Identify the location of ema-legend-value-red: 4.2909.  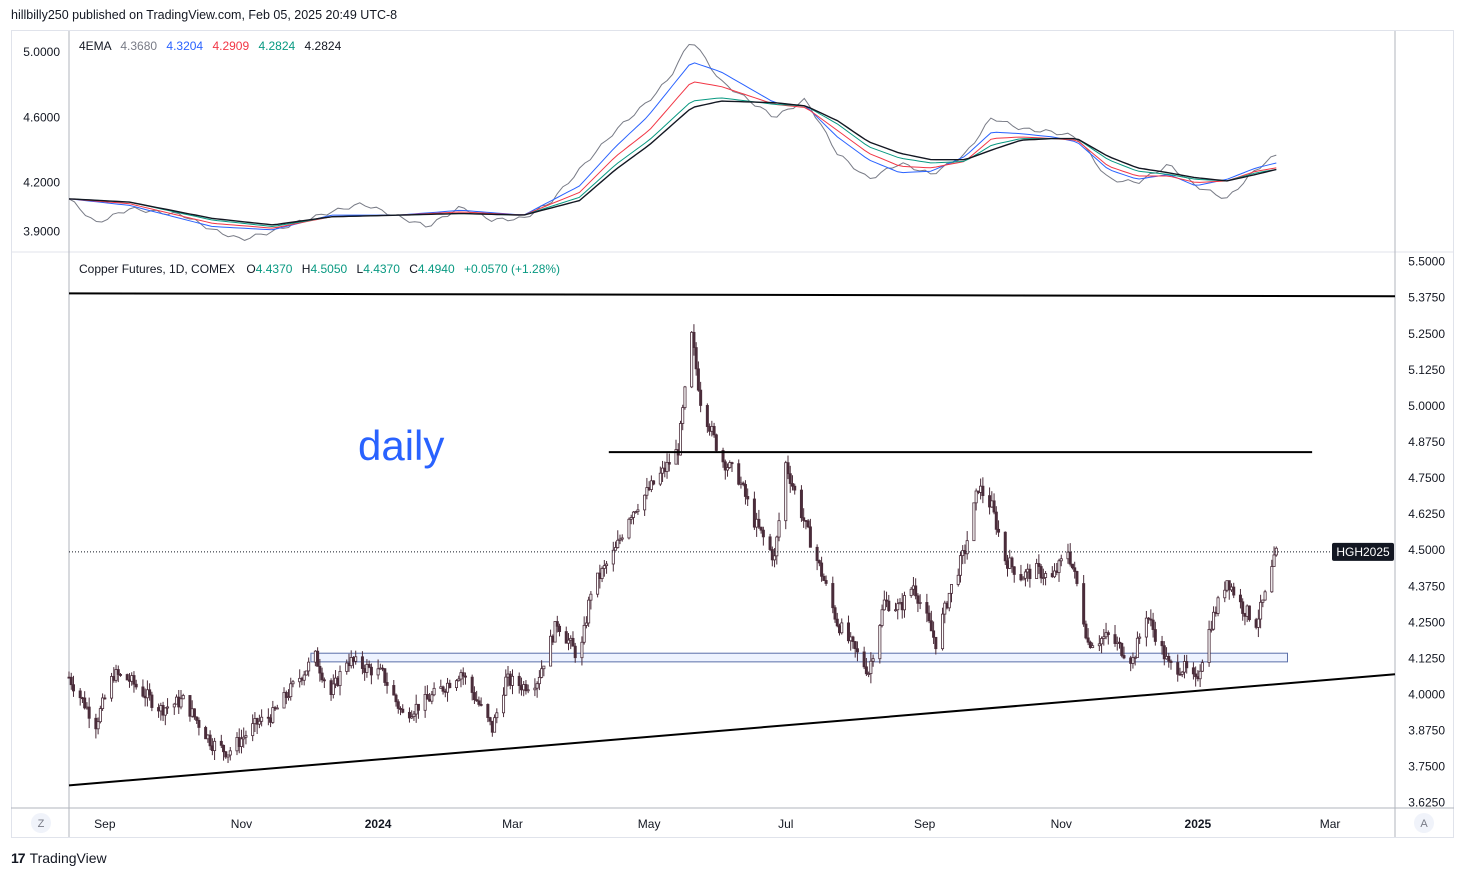
(230, 46).